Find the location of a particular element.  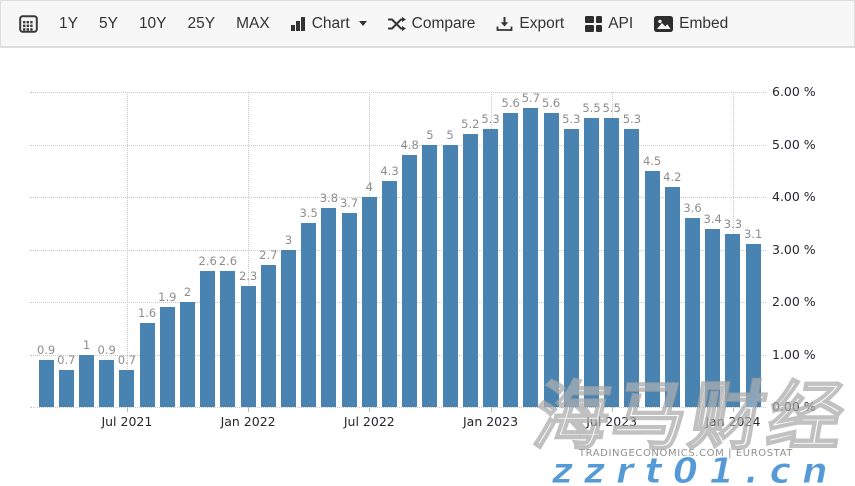

api-button: API is located at coordinates (609, 24).